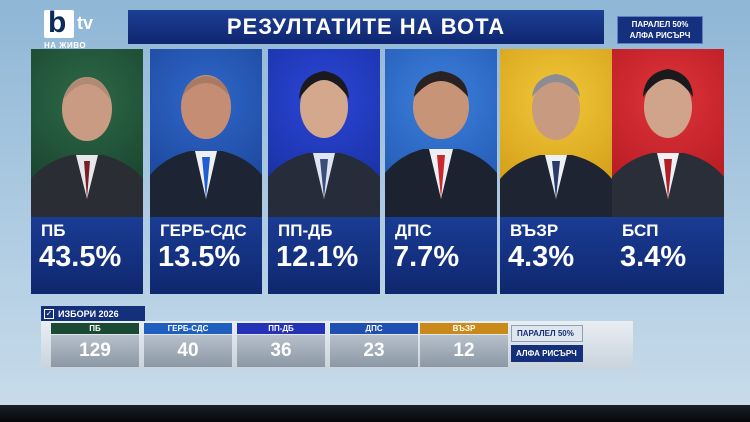 The image size is (750, 422). I want to click on elections-tag: ✓ ИЗБОРИ 2026, so click(93, 313).